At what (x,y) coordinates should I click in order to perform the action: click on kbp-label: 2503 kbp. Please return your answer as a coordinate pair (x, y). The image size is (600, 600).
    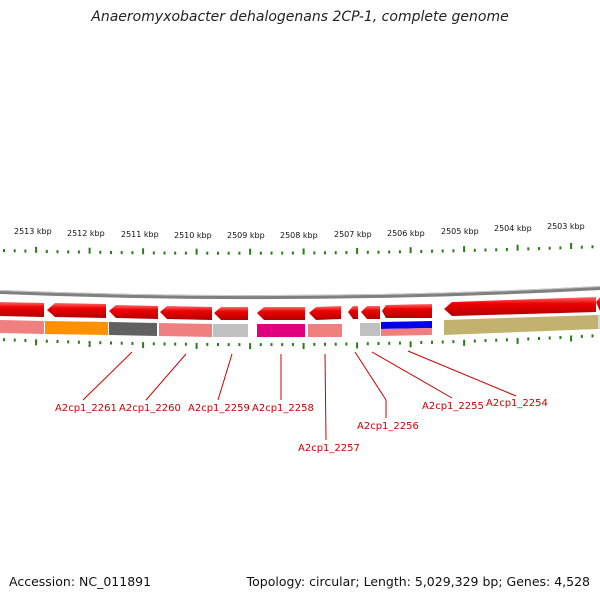
    Looking at the image, I should click on (566, 226).